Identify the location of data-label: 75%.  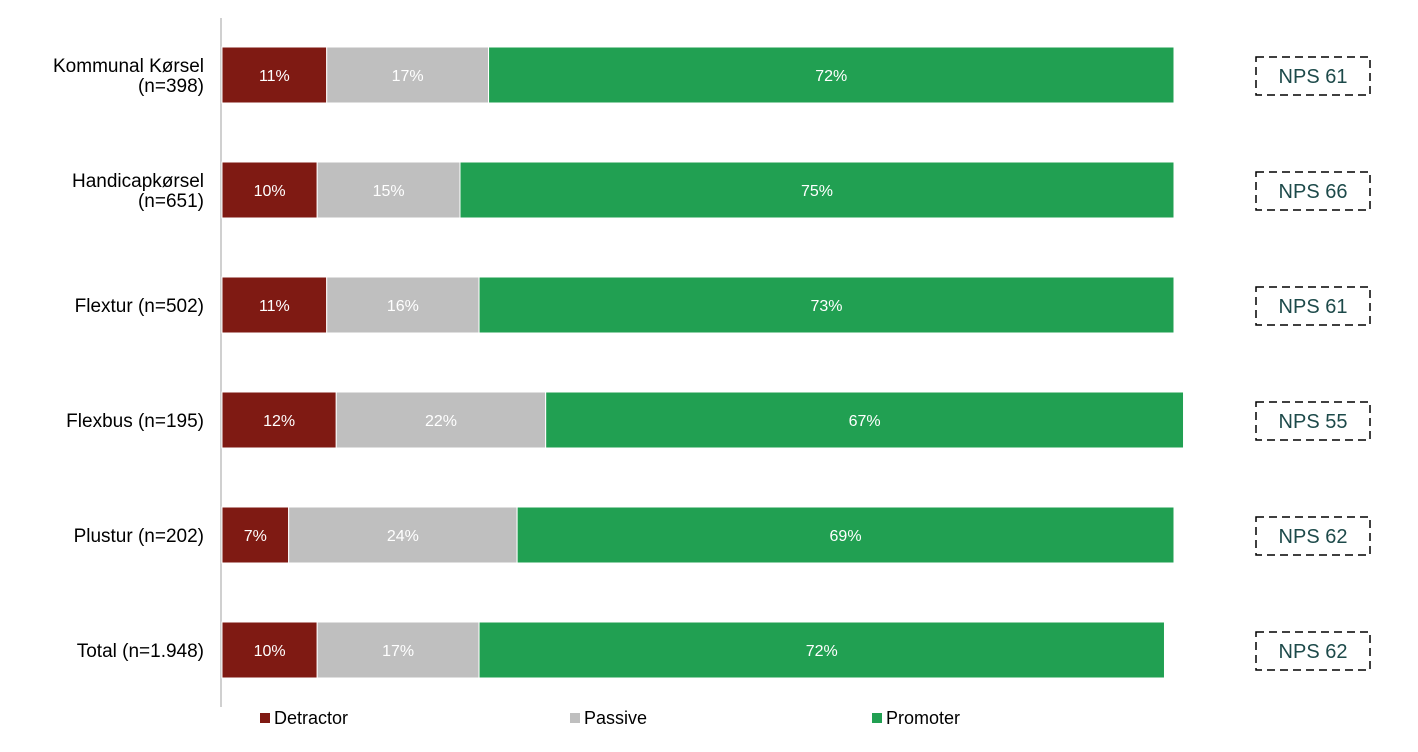
(817, 191).